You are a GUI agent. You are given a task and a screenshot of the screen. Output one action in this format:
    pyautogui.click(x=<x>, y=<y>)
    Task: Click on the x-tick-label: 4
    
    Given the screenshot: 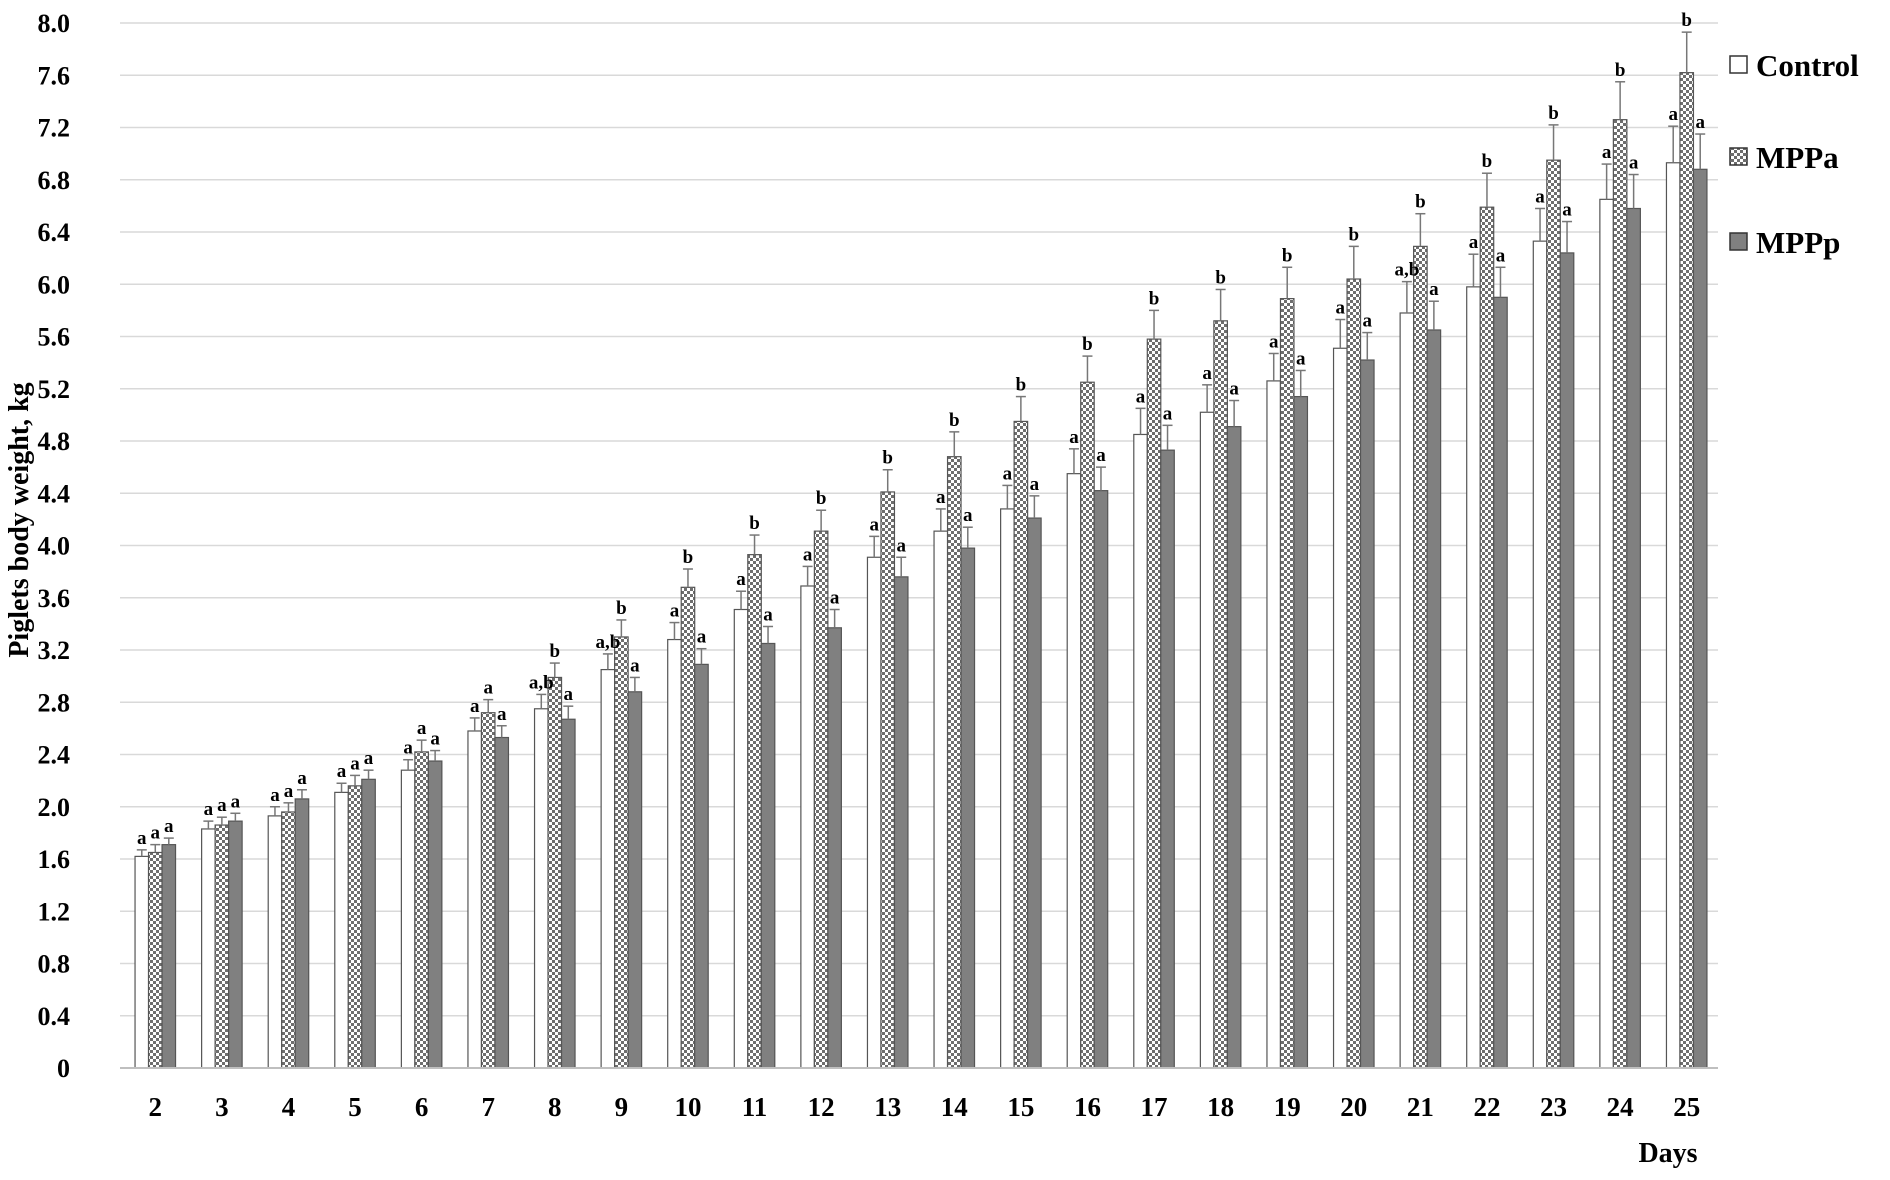 What is the action you would take?
    pyautogui.click(x=289, y=1107)
    